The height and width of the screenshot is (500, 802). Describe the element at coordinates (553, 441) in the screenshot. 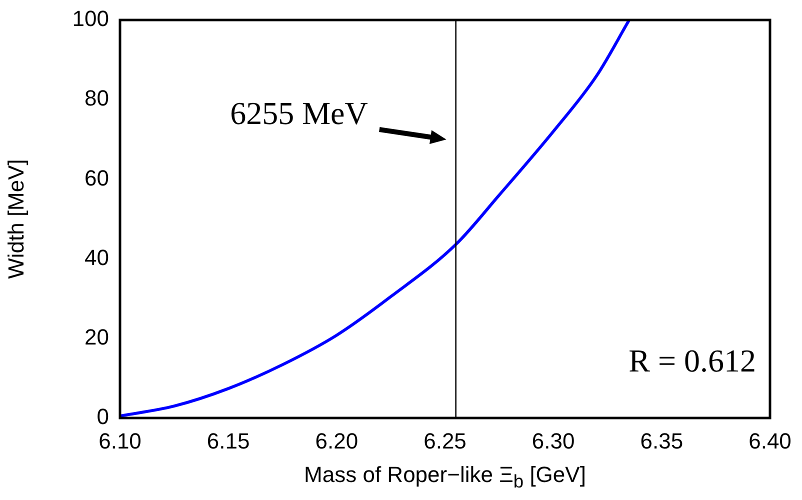

I see `x-tick-label: 6.30` at that location.